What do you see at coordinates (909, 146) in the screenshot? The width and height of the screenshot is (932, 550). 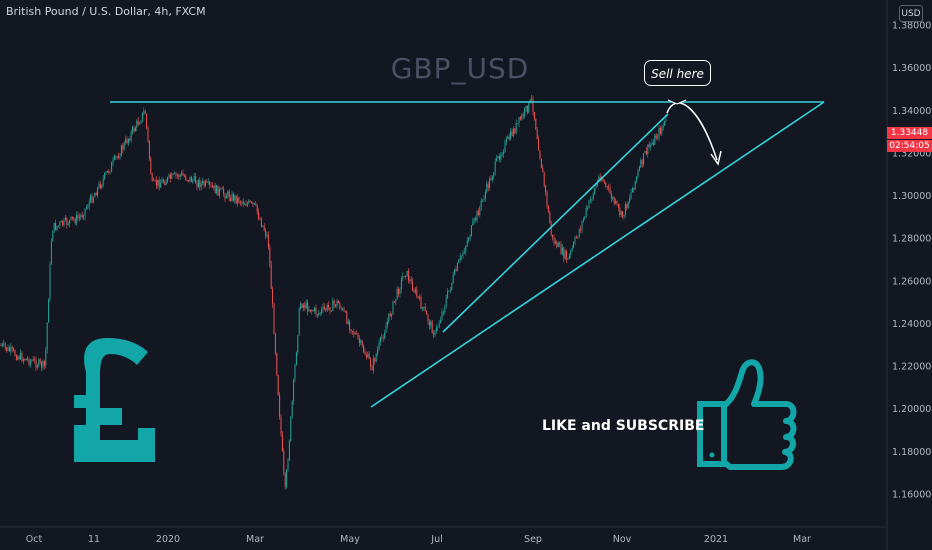 I see `countdown-tag: 02:54:05` at bounding box center [909, 146].